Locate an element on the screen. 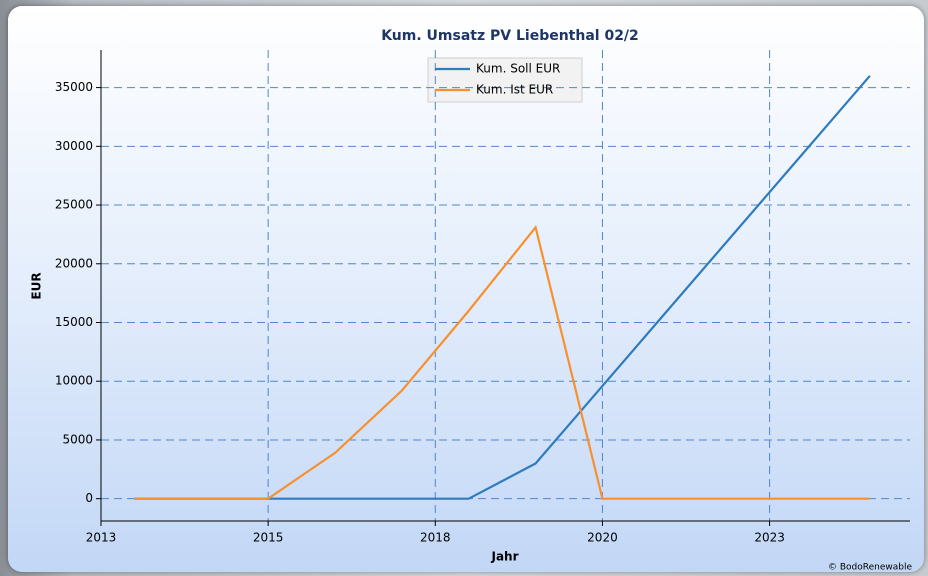  x-tick-label: 2023 is located at coordinates (769, 538).